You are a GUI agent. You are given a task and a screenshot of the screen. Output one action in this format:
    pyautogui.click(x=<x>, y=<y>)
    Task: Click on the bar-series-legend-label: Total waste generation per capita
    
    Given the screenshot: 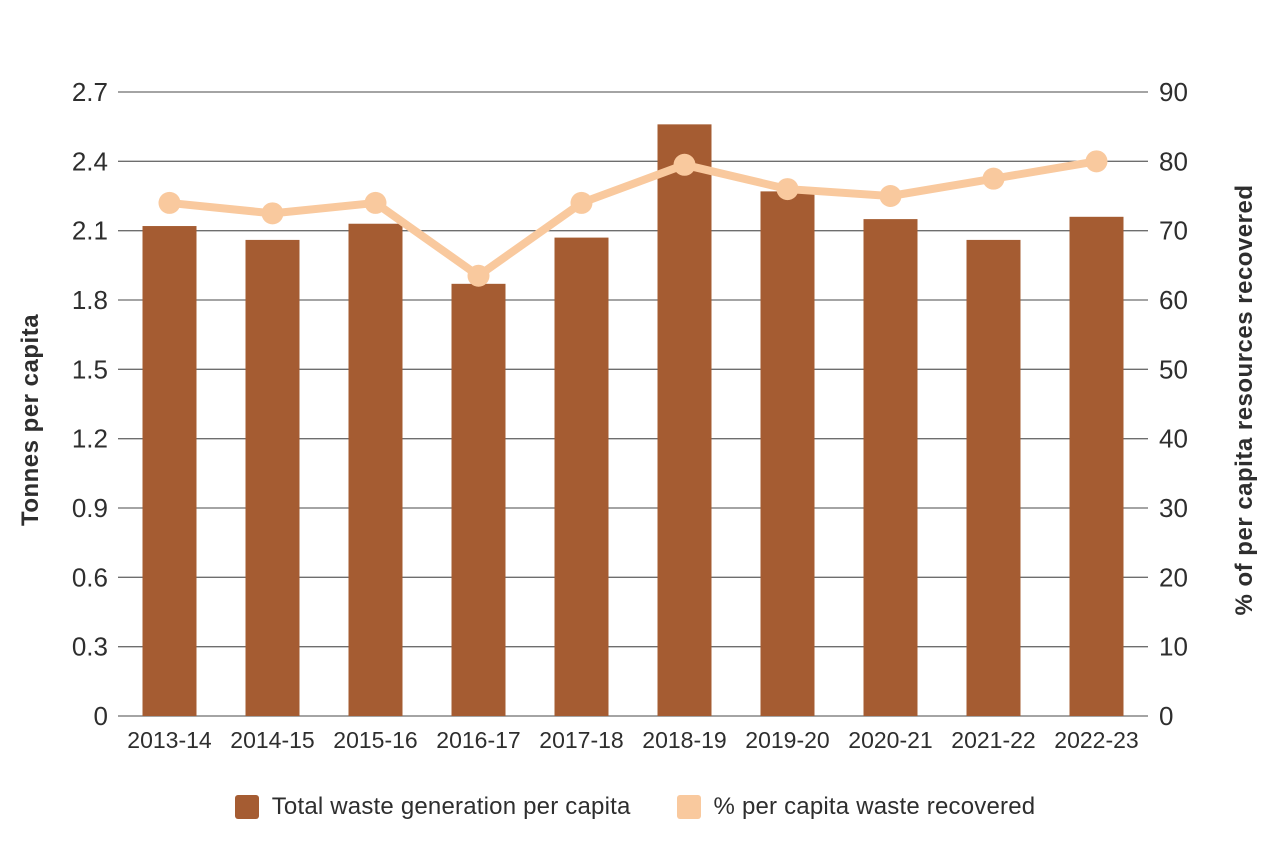 What is the action you would take?
    pyautogui.click(x=451, y=806)
    